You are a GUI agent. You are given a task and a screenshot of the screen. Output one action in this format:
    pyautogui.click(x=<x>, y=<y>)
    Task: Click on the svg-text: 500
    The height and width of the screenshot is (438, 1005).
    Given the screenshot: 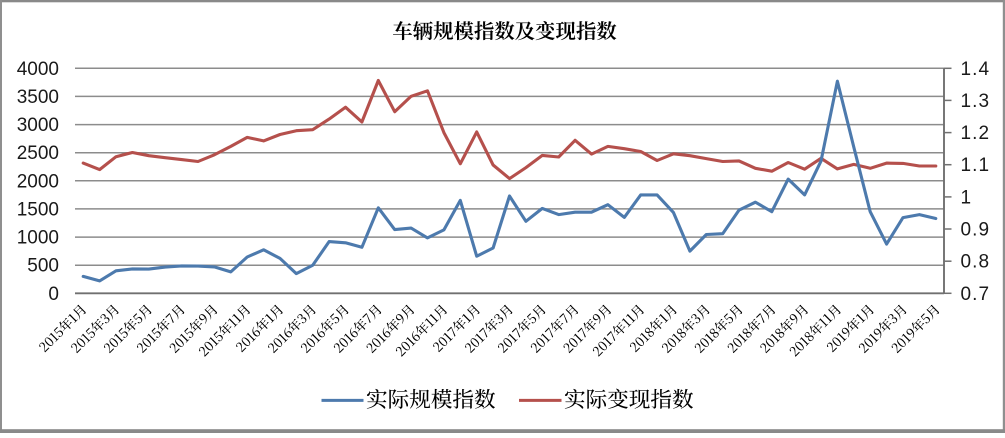 What is the action you would take?
    pyautogui.click(x=43, y=266)
    